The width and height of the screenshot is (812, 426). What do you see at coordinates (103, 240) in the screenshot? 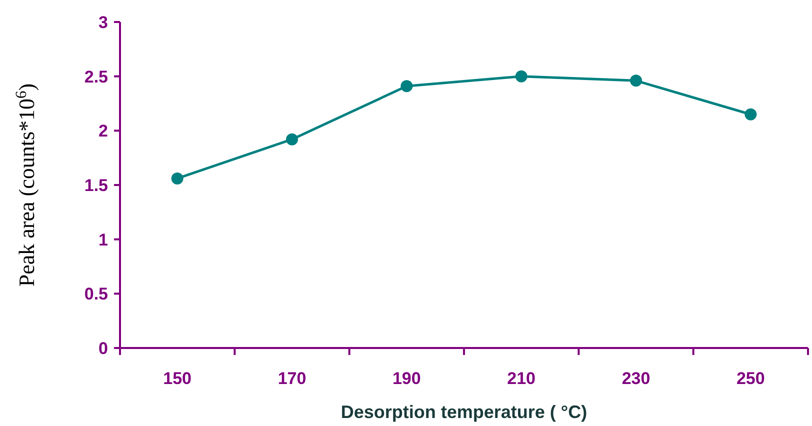
I see `y-tick-label: 1` at bounding box center [103, 240].